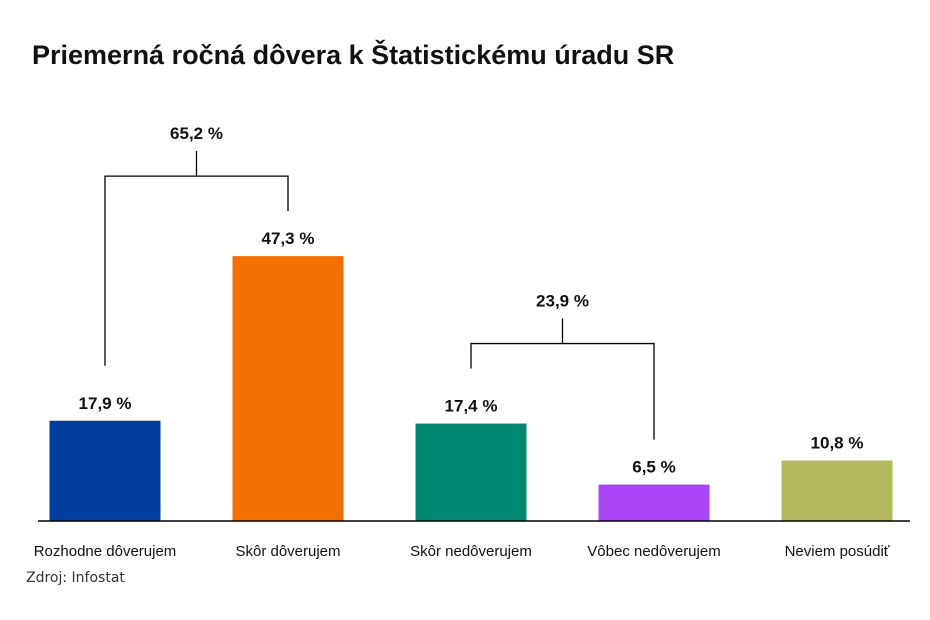 The image size is (930, 620). I want to click on group-label-1: 65,2 %, so click(196, 133).